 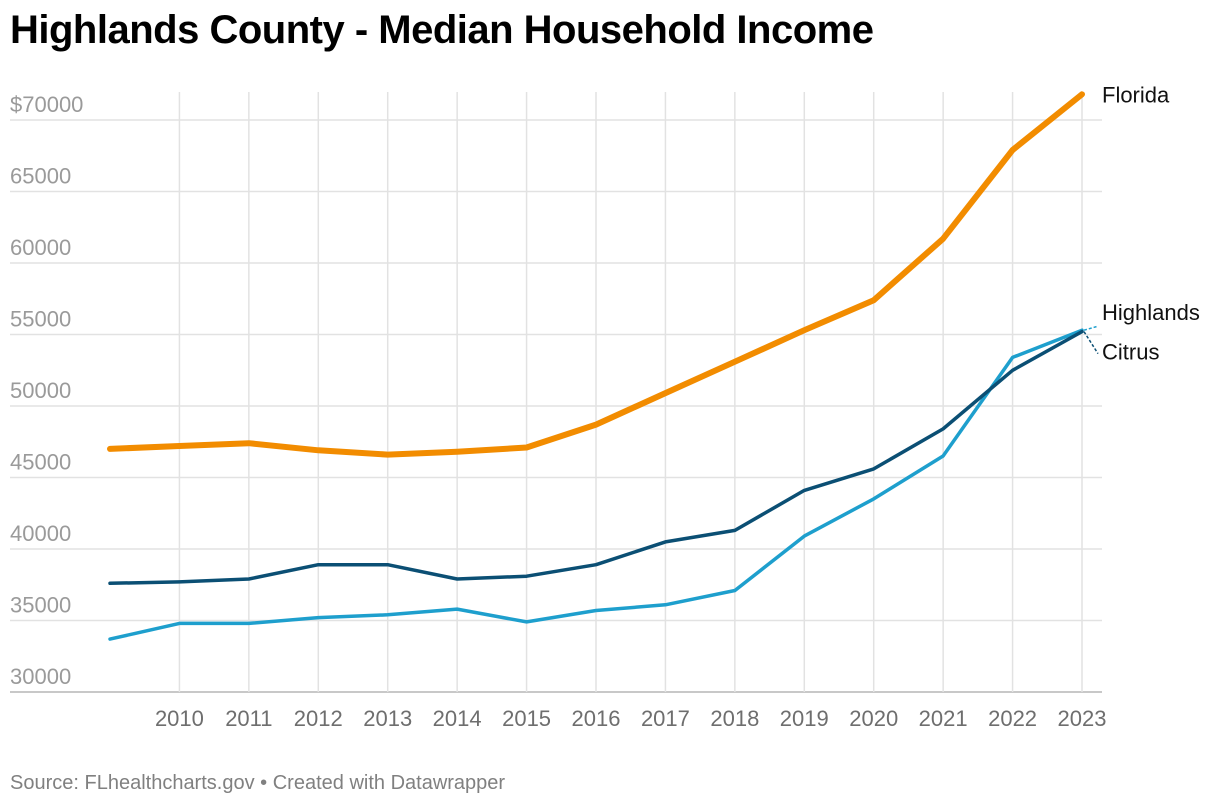 What do you see at coordinates (40, 319) in the screenshot?
I see `y-tick-label: 55000` at bounding box center [40, 319].